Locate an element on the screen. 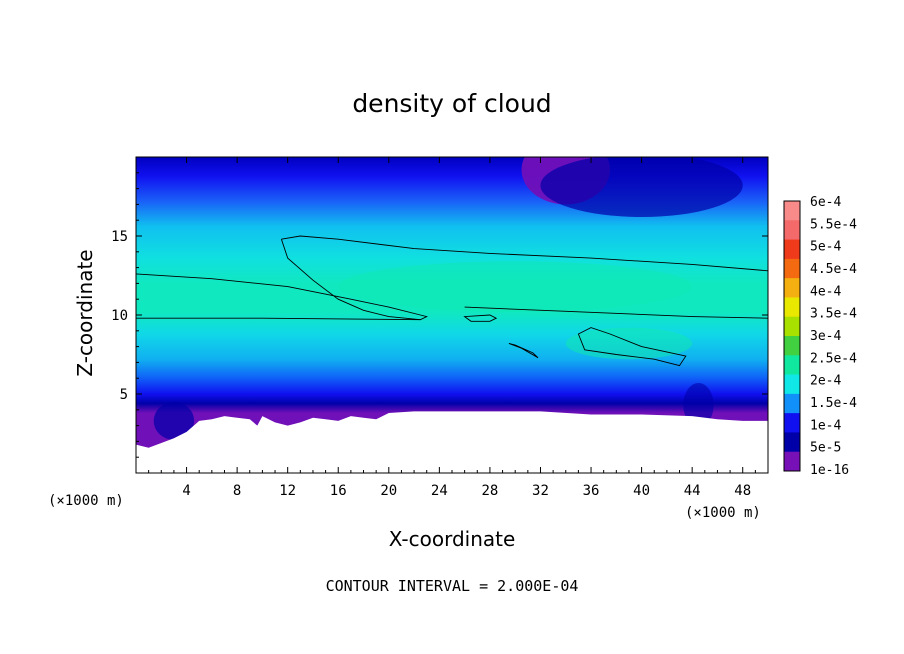 This screenshot has width=904, height=654. x-tick-label: 12 is located at coordinates (287, 491).